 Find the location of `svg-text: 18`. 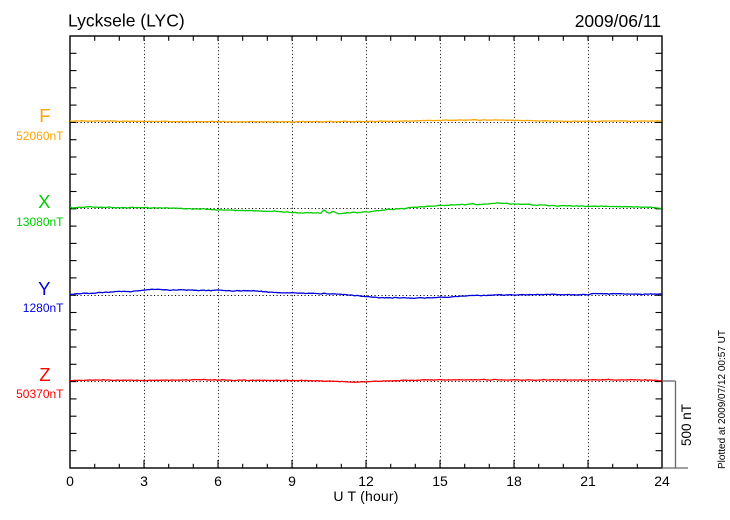

svg-text: 18 is located at coordinates (514, 481).